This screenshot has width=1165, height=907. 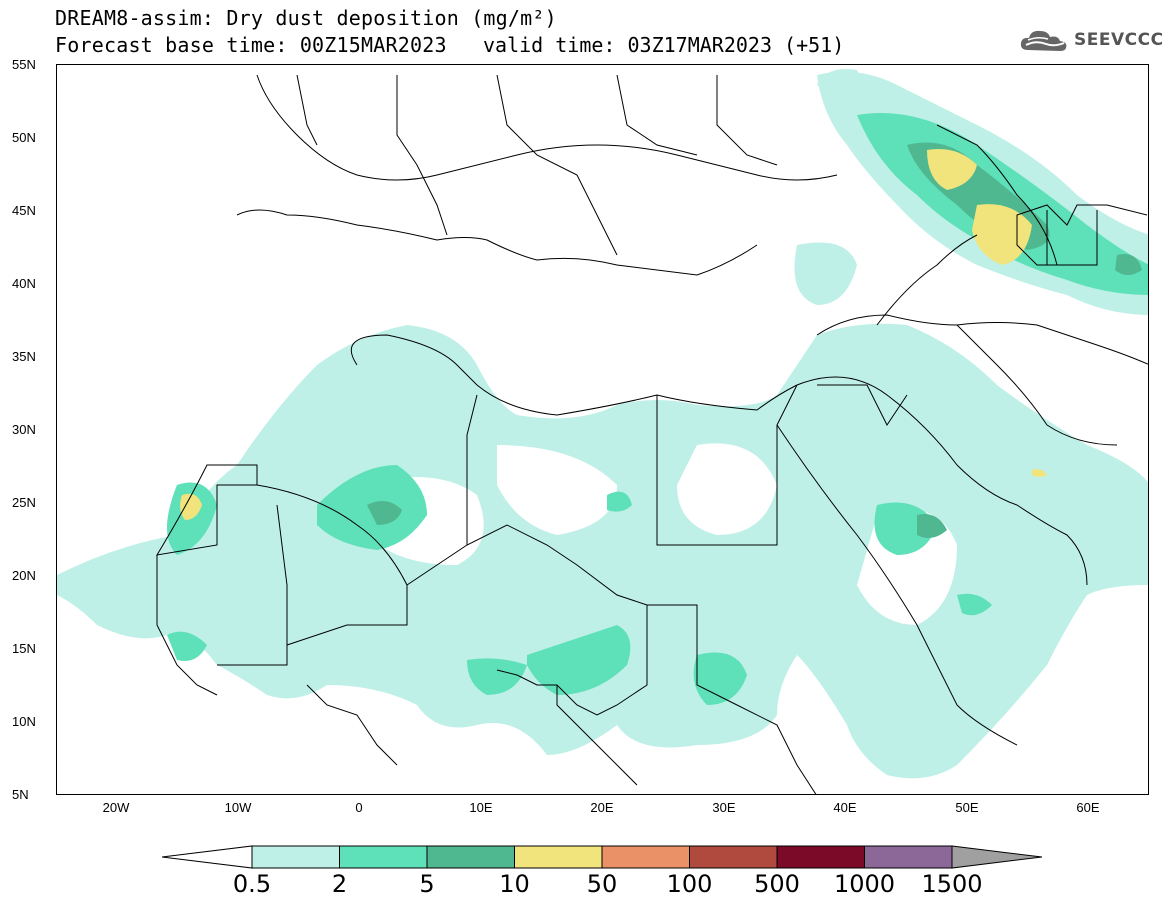 I want to click on lat-label: 10N, so click(x=24, y=721).